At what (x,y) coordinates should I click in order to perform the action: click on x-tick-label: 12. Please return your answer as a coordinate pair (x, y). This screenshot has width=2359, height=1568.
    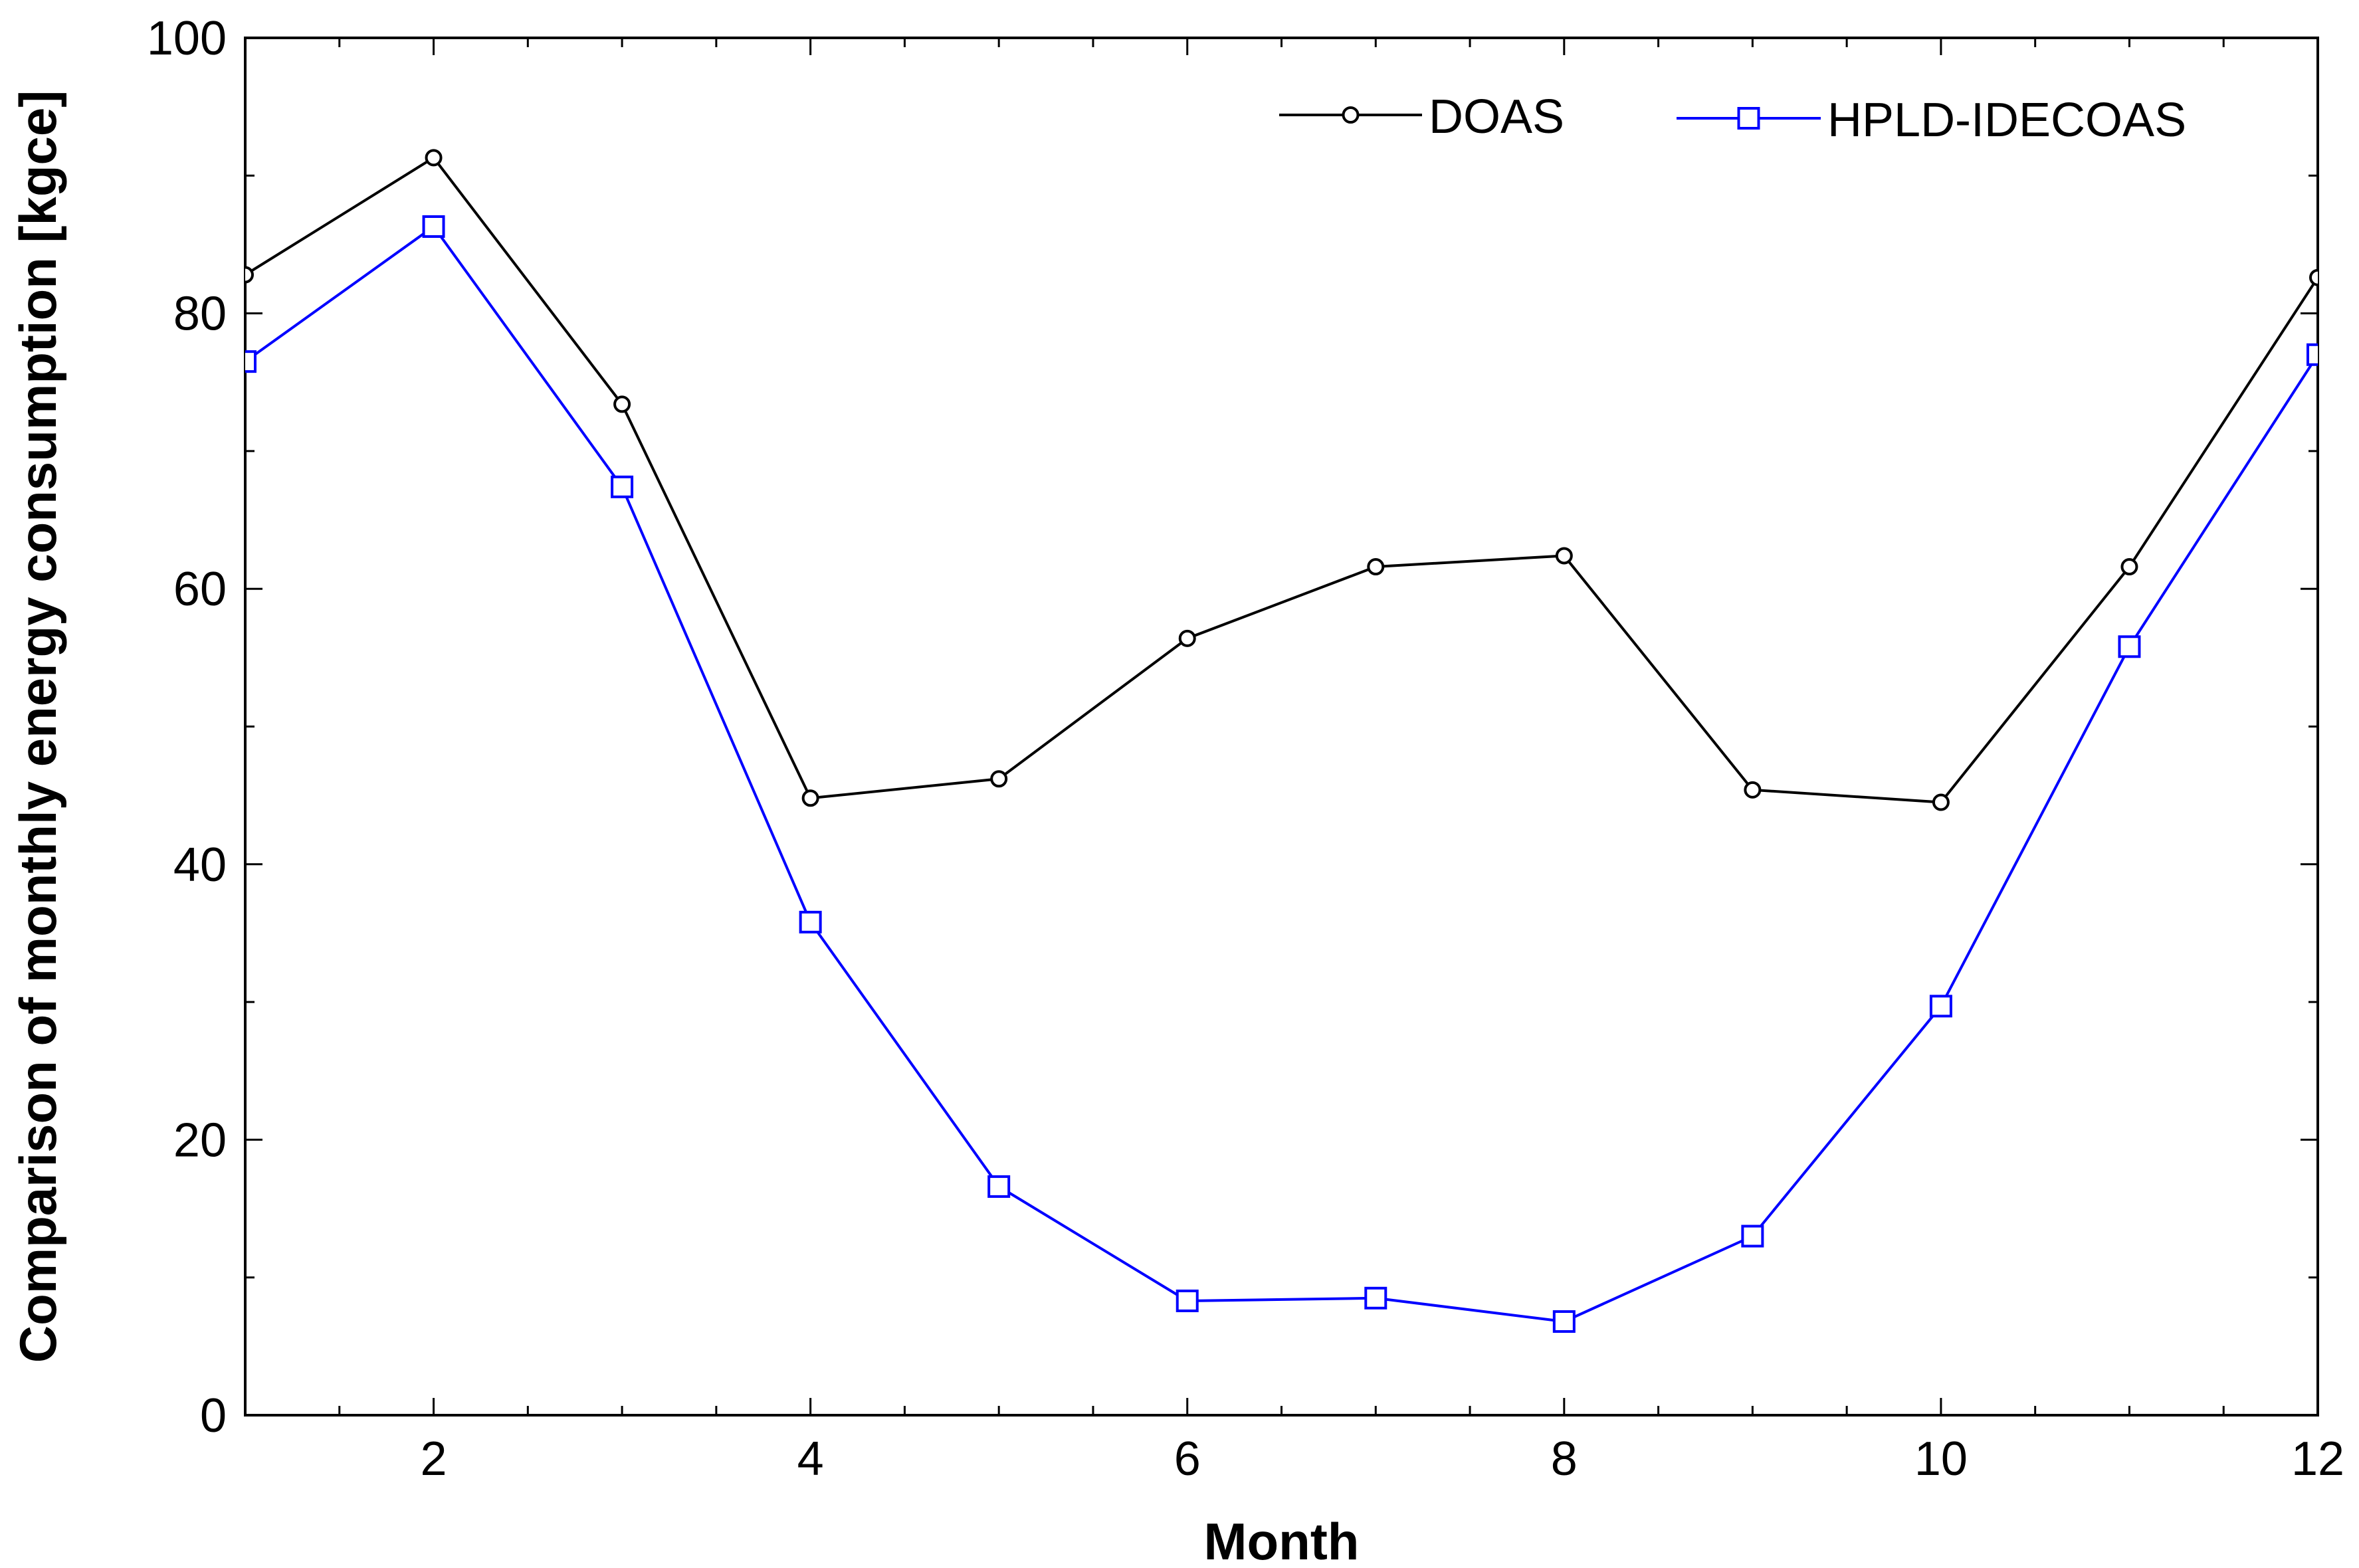
    Looking at the image, I should click on (2317, 1459).